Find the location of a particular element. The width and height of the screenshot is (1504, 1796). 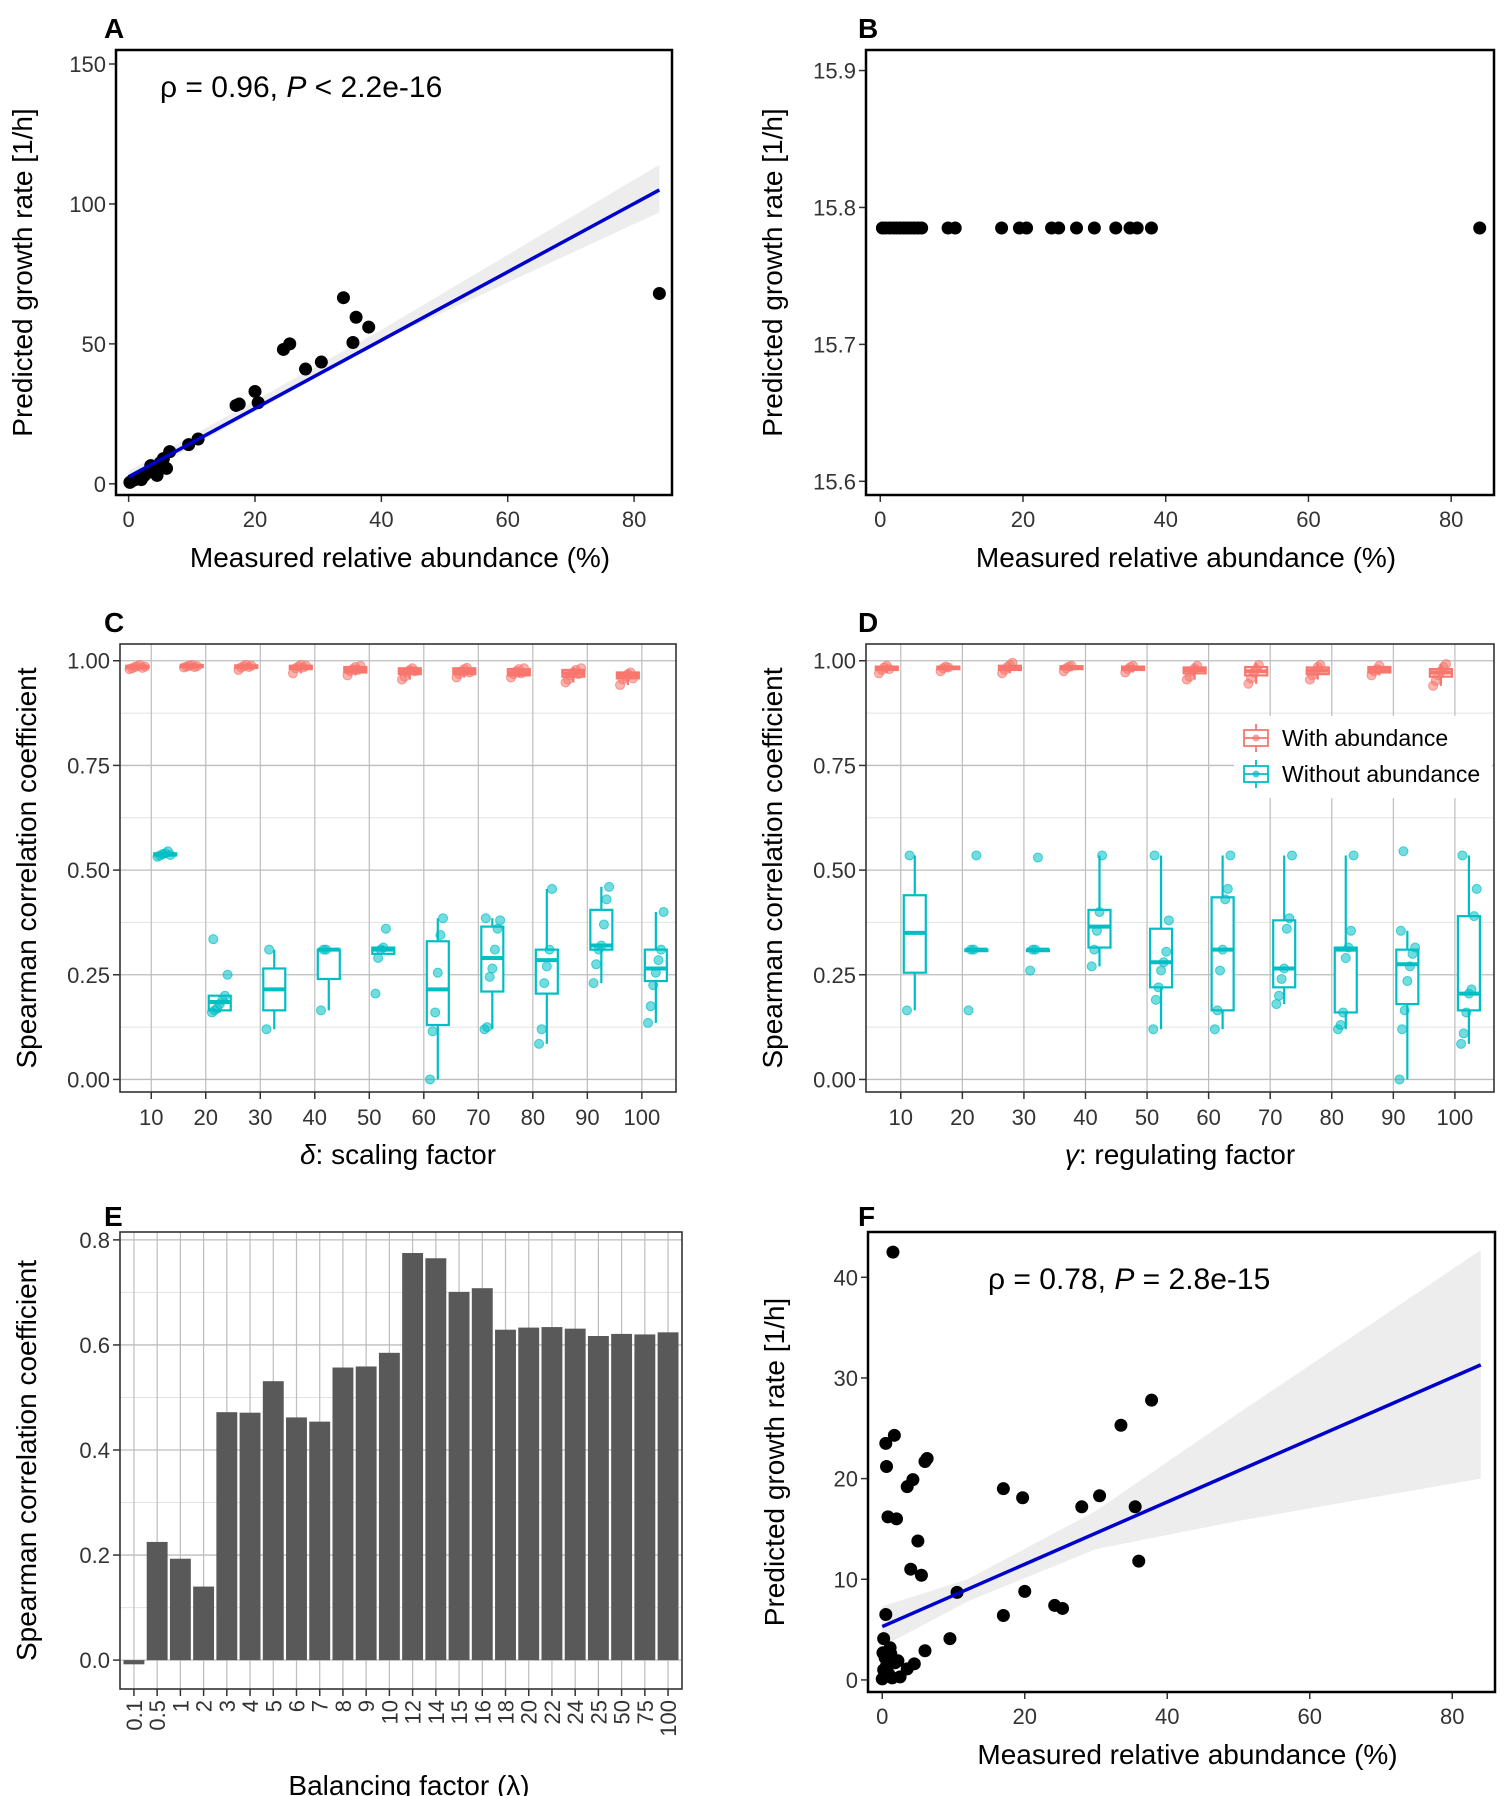

x-tick-label: 18 is located at coordinates (506, 1712).